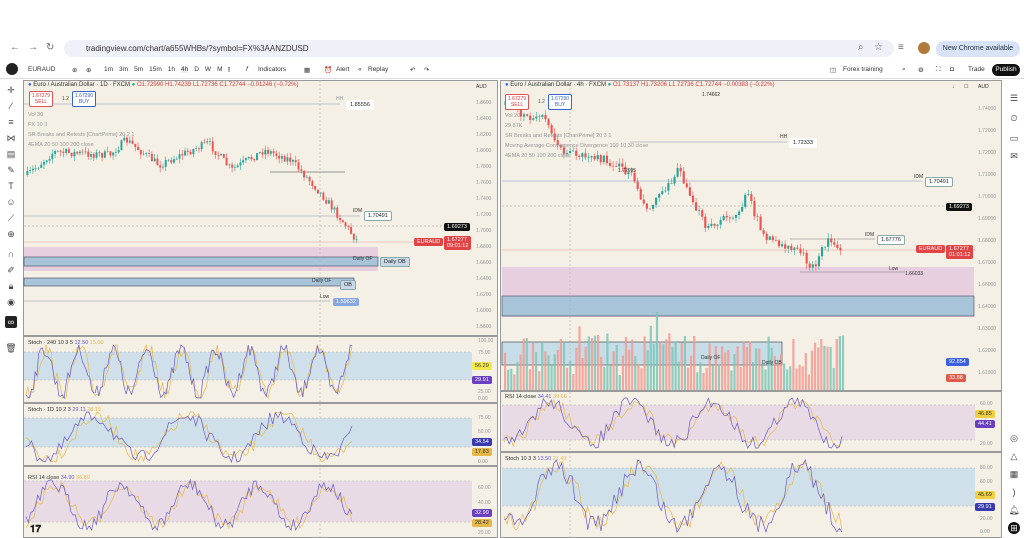 The width and height of the screenshot is (1024, 538). I want to click on ideas-icon: △, so click(1014, 456).